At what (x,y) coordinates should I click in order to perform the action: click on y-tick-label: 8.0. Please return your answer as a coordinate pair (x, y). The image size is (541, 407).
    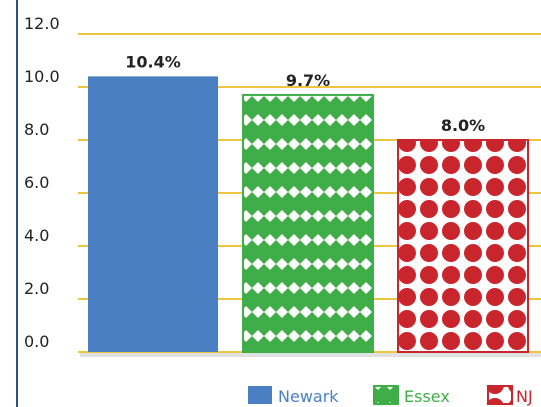
    Looking at the image, I should click on (36, 129).